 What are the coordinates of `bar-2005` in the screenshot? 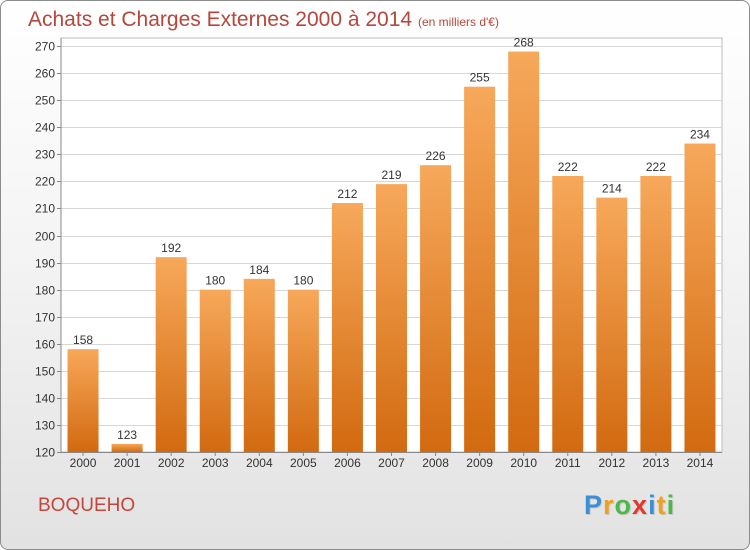 It's located at (303, 370).